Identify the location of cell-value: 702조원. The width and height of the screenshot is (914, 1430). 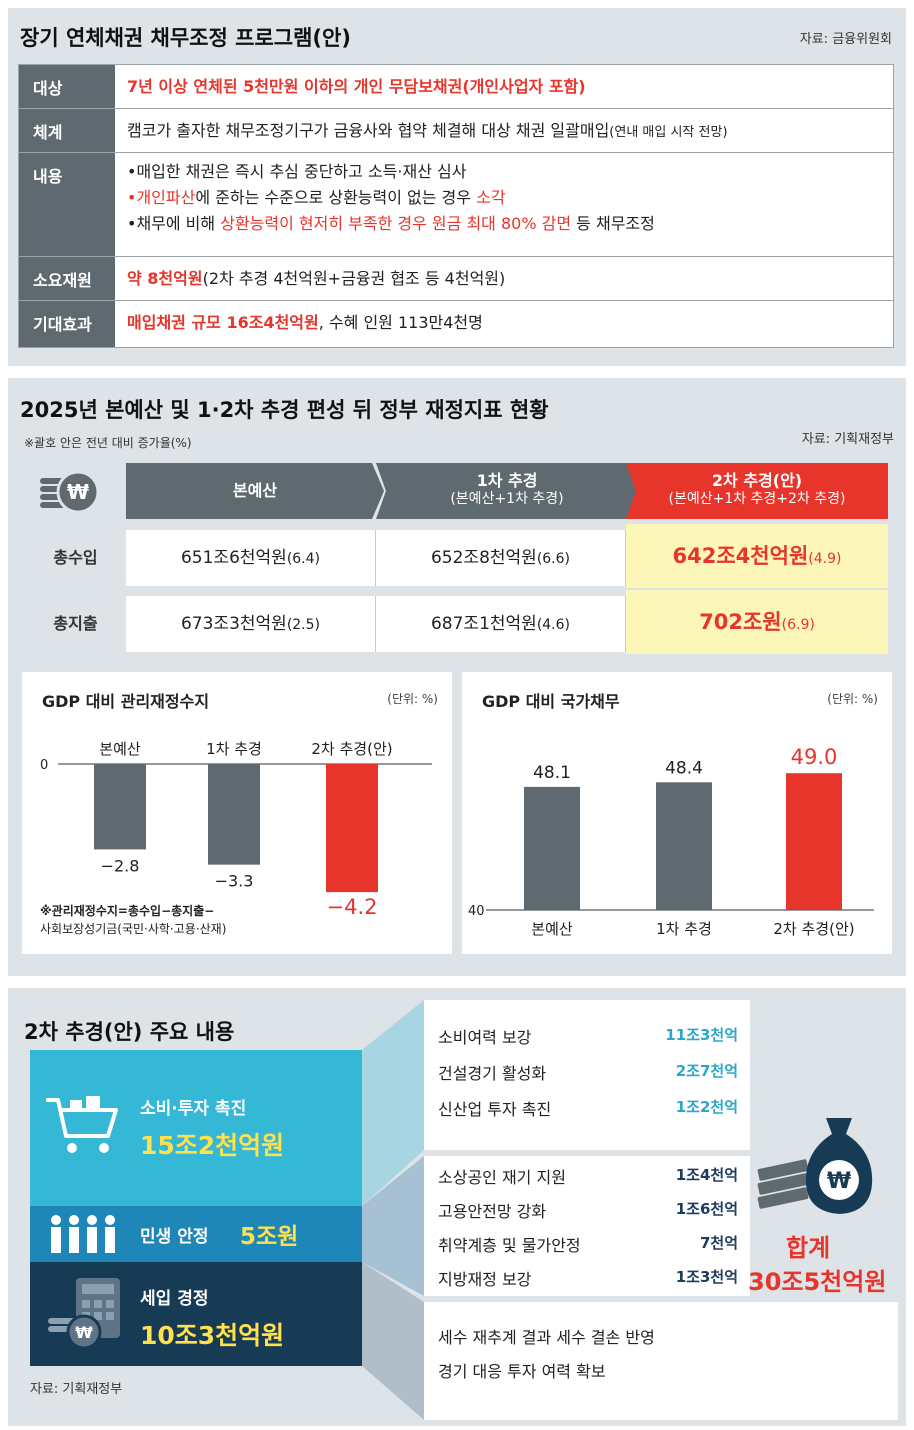
(740, 622).